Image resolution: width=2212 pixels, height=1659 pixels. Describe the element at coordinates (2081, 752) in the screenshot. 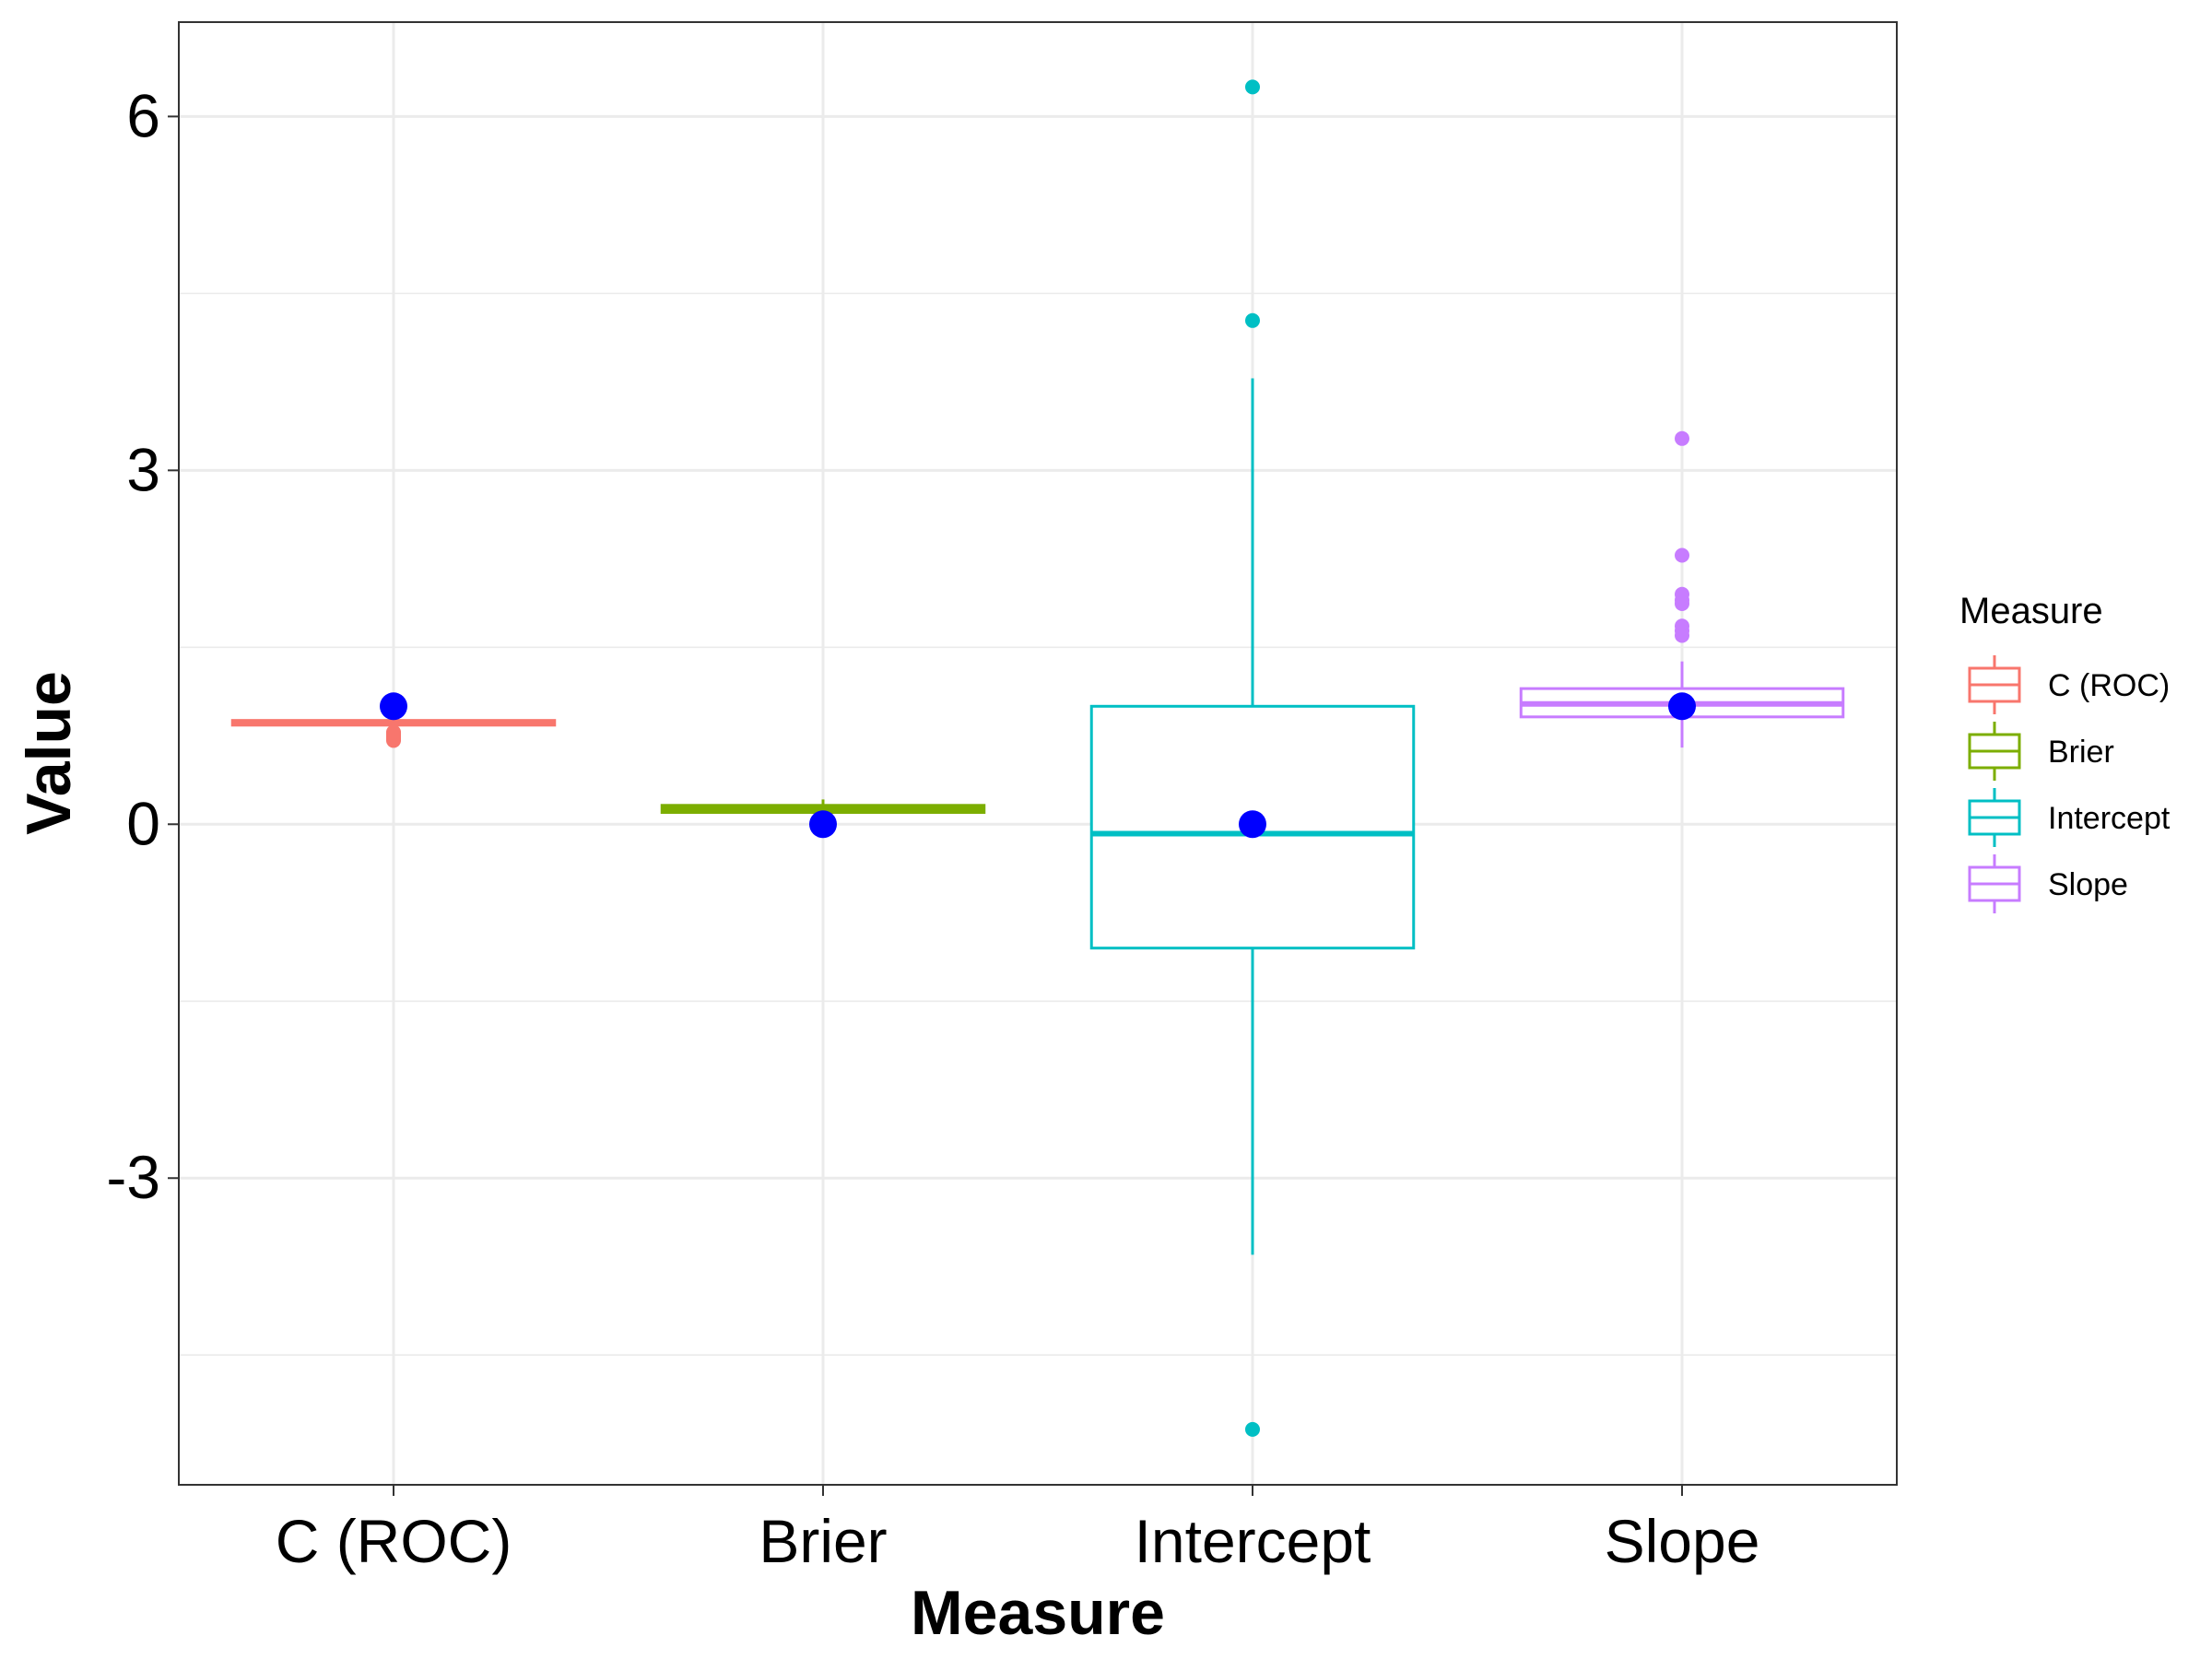

I see `legend-label: Brier` at that location.